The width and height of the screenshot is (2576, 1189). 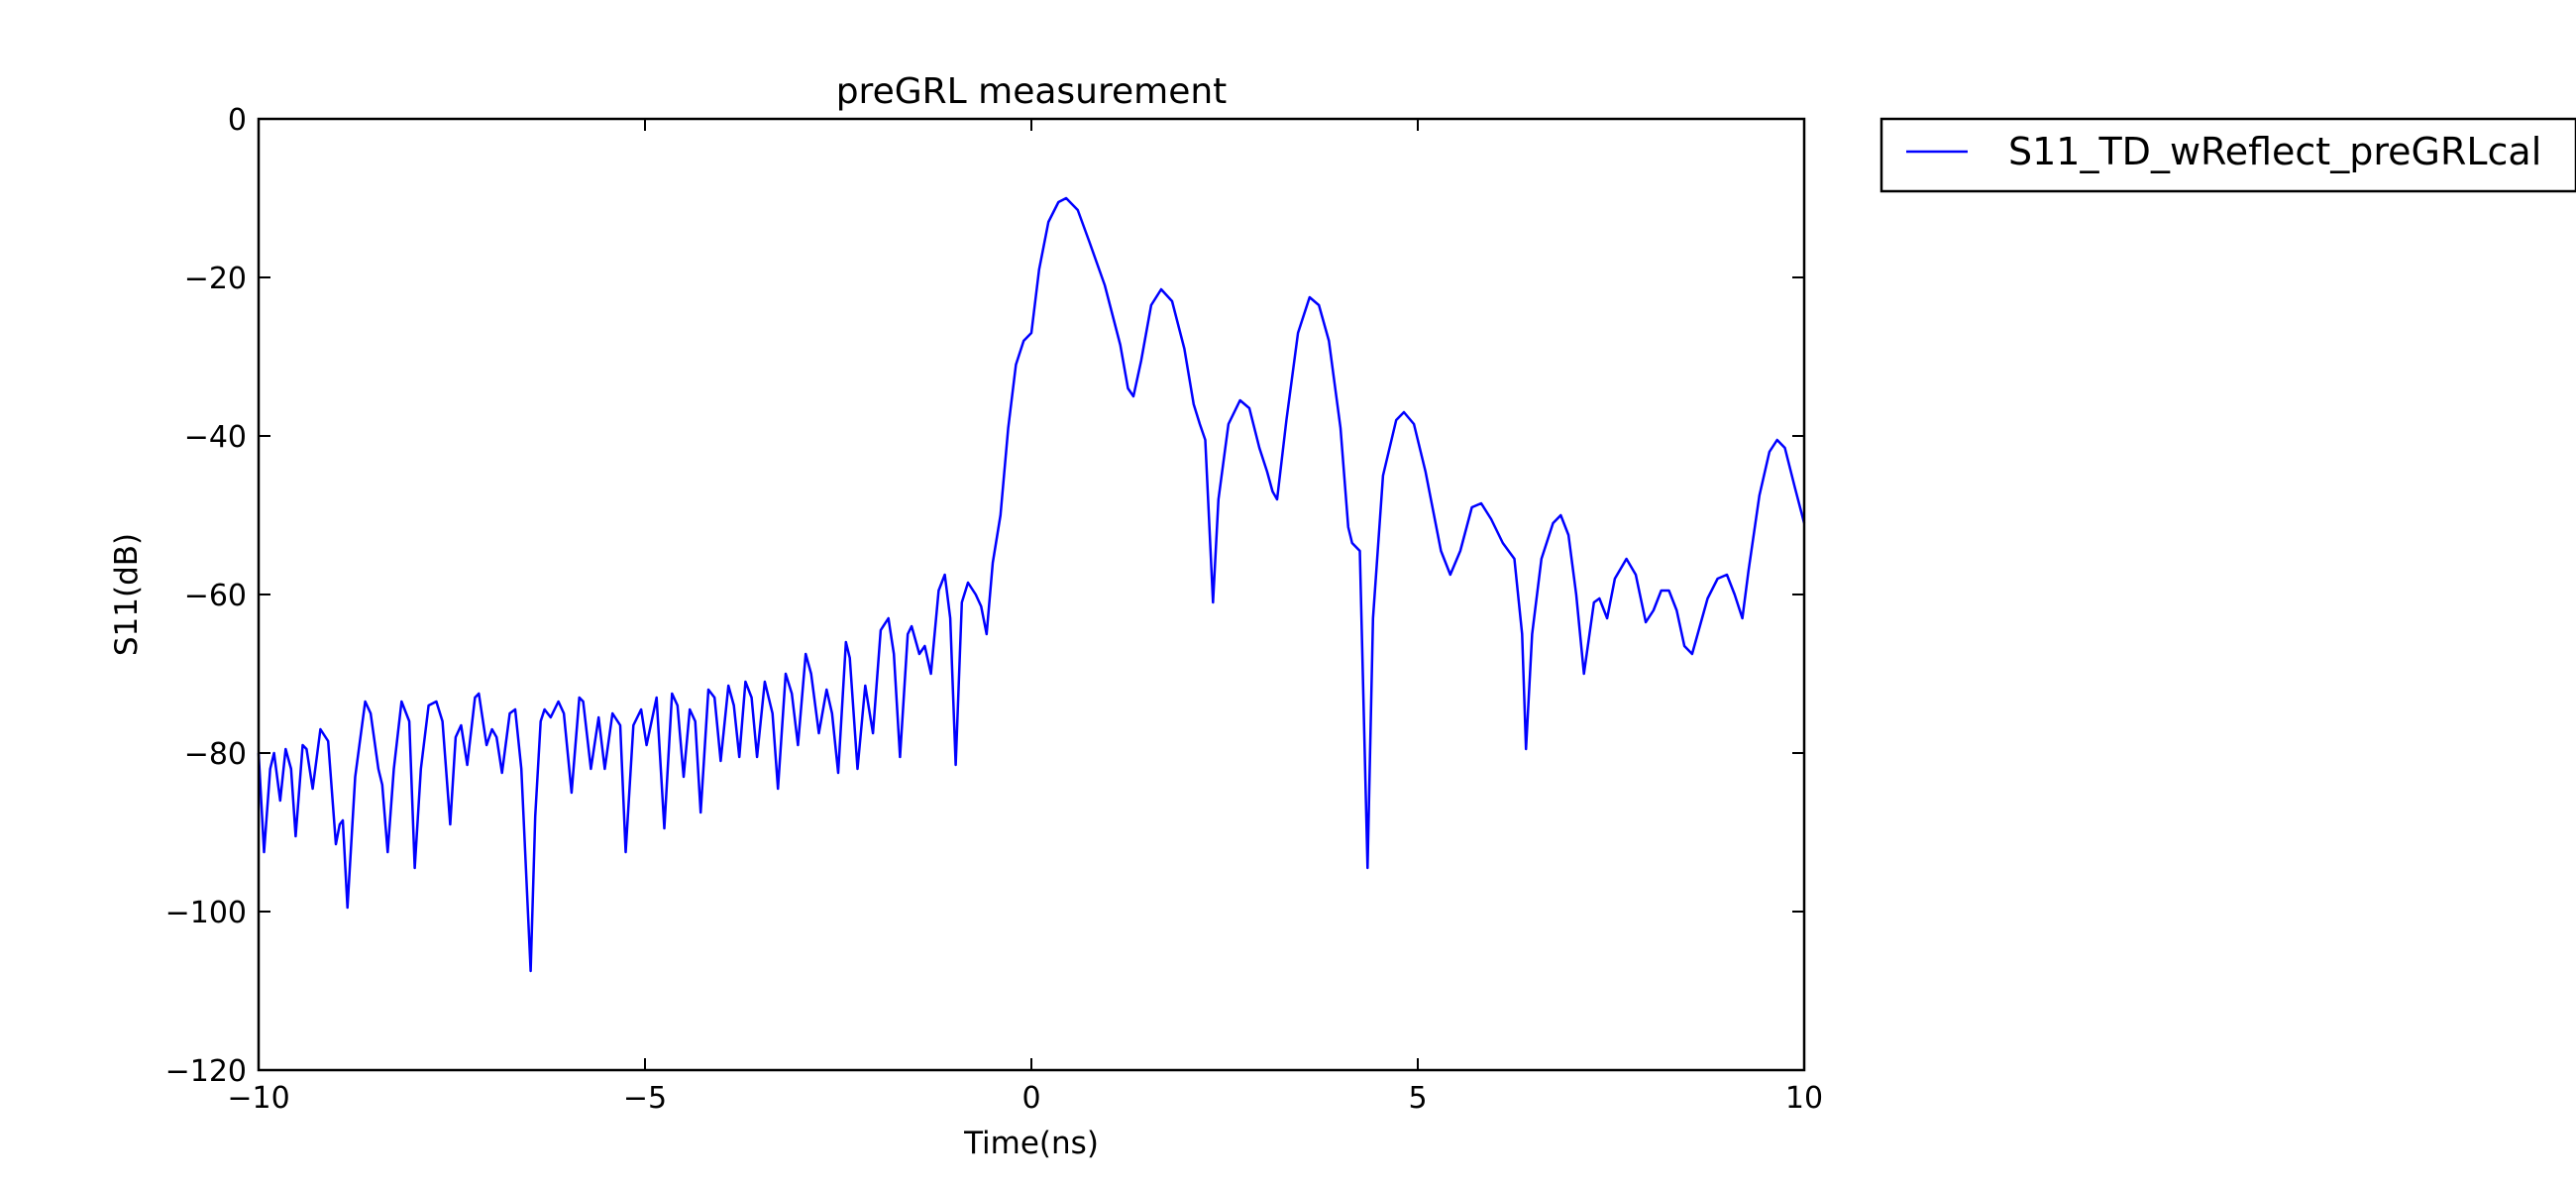 What do you see at coordinates (206, 913) in the screenshot?
I see `y-tick-label: −100` at bounding box center [206, 913].